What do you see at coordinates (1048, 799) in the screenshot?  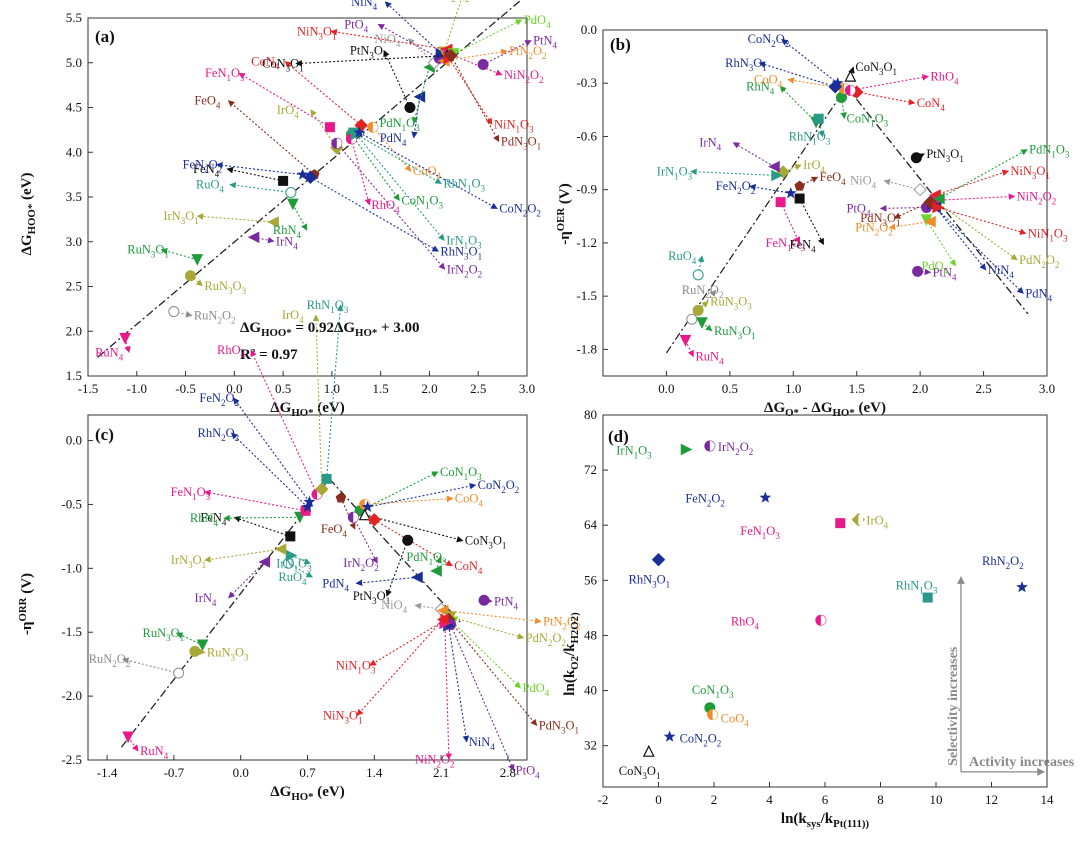 I see `x-tick-label: 14` at bounding box center [1048, 799].